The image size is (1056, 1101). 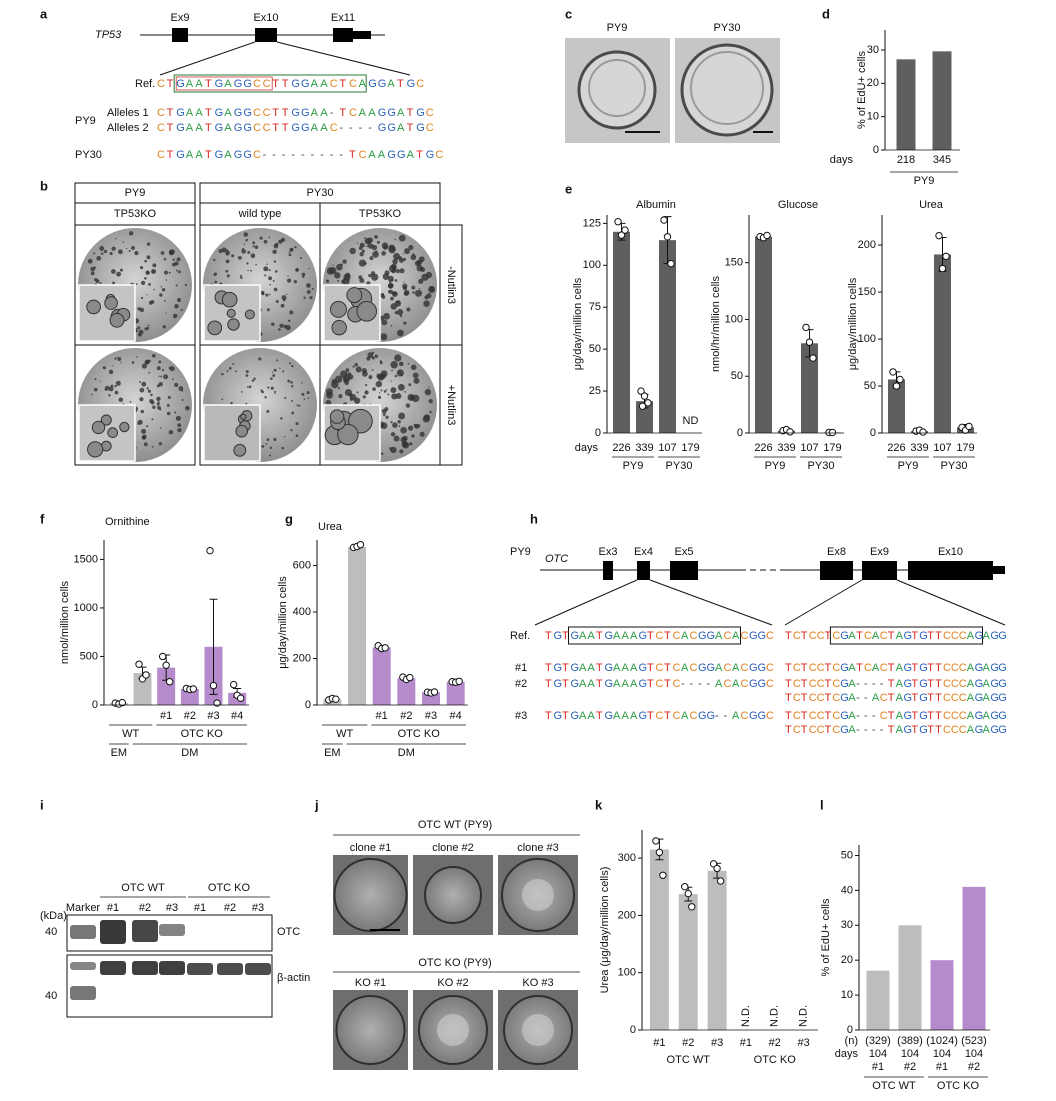 What do you see at coordinates (521, 668) in the screenshot?
I see `clone-label: #1` at bounding box center [521, 668].